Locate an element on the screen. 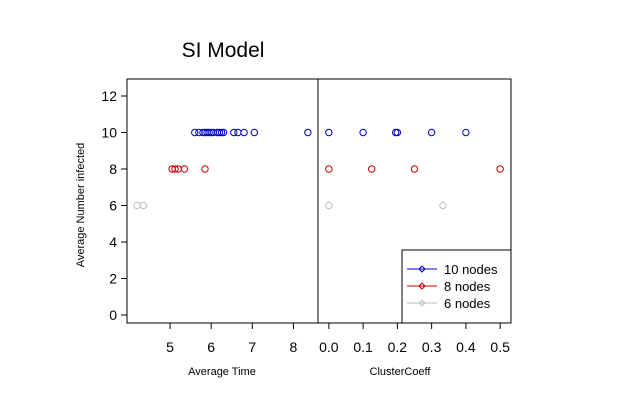  legend-label: 10 nodes is located at coordinates (471, 269).